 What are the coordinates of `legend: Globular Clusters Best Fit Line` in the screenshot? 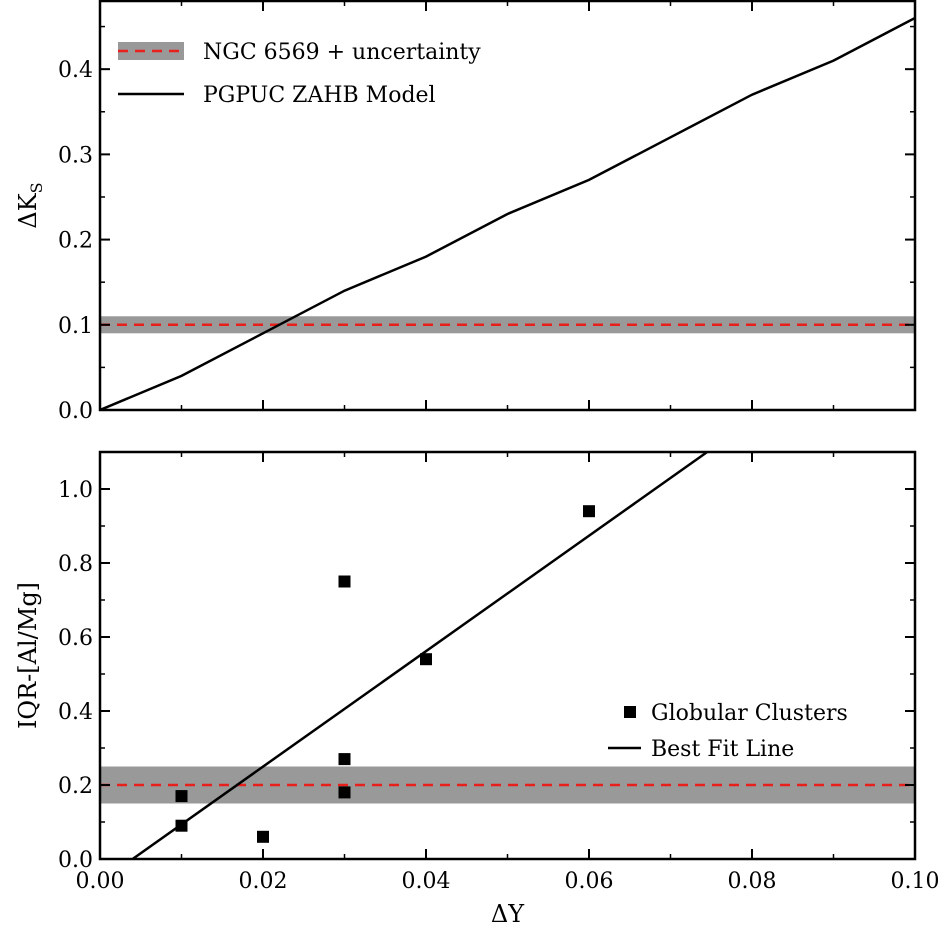 It's located at (728, 731).